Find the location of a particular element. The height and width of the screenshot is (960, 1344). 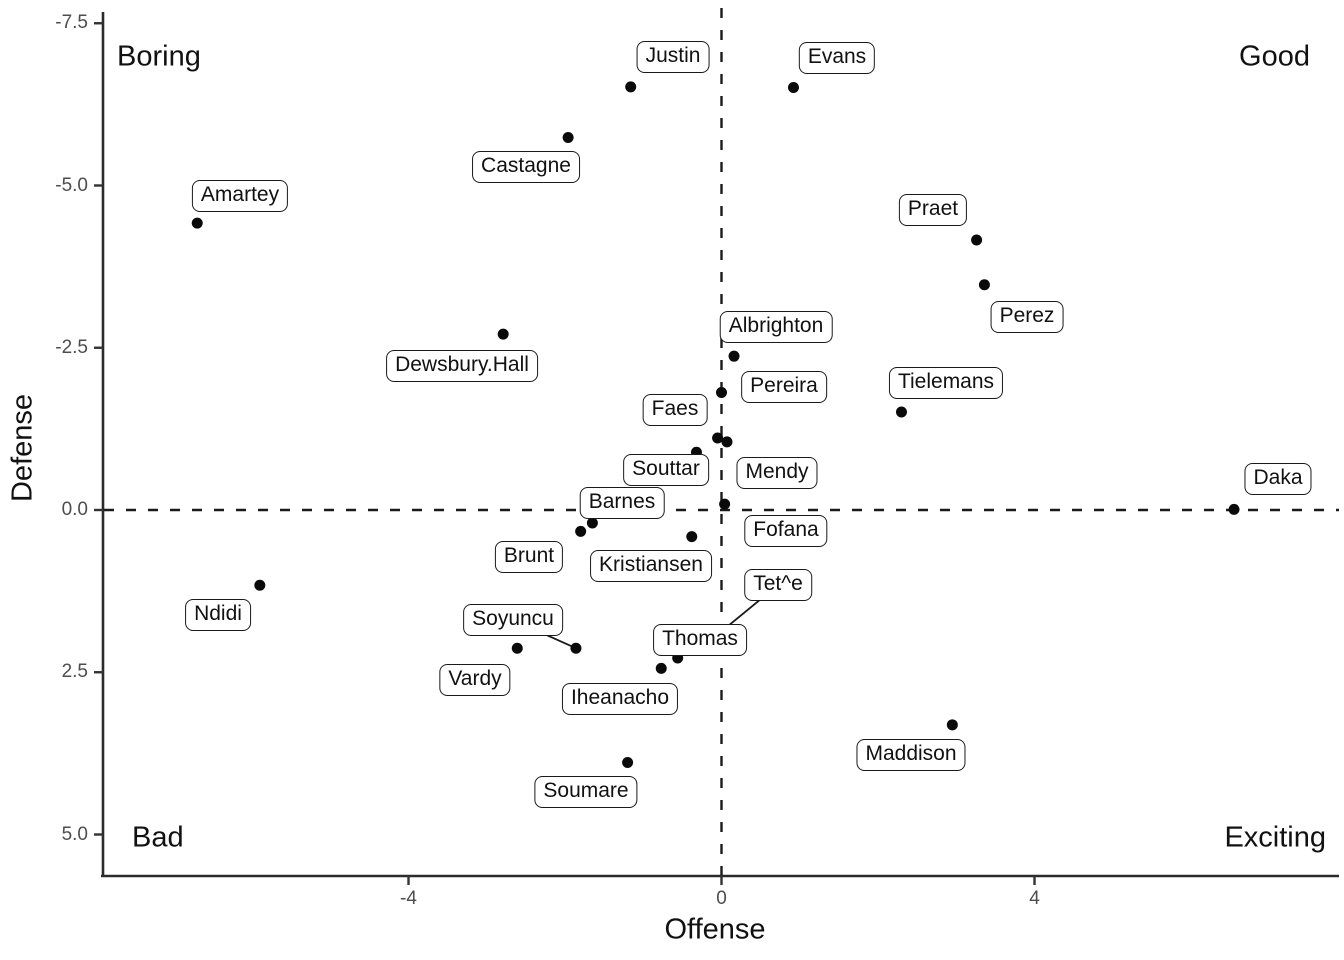

point-iheanacho is located at coordinates (661, 668).